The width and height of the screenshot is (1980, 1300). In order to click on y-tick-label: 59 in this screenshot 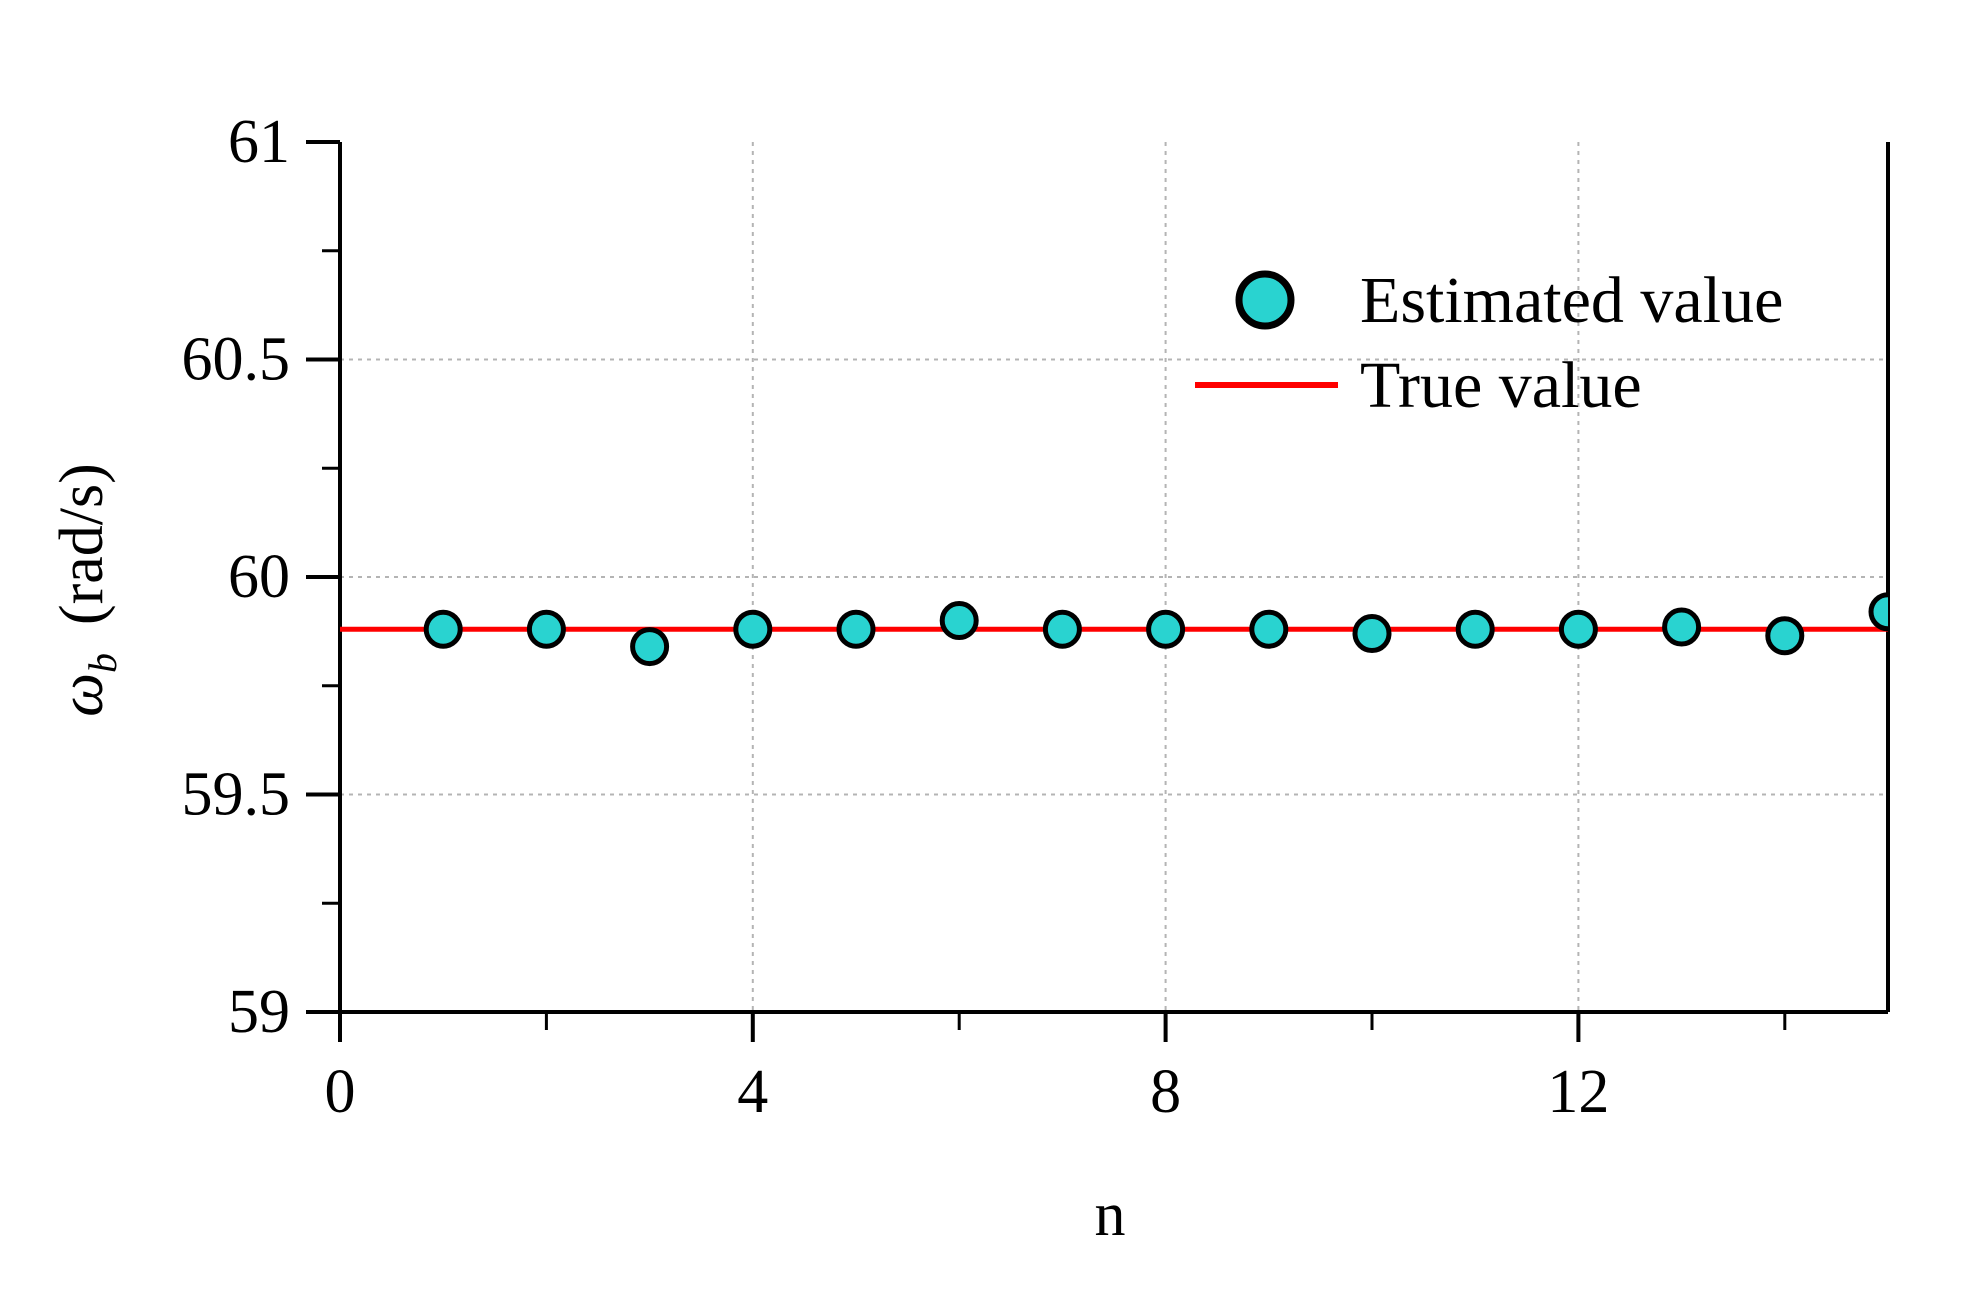, I will do `click(259, 1012)`.